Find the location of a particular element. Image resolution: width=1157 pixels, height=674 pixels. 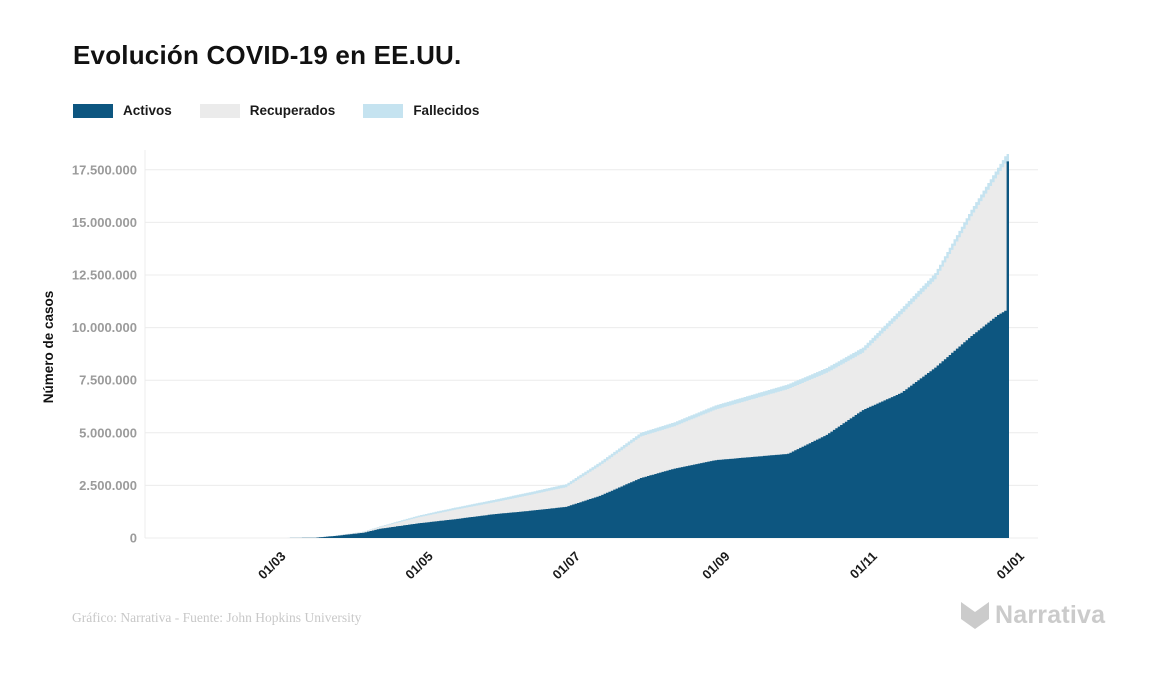

narrativa-logo-icon is located at coordinates (975, 615).